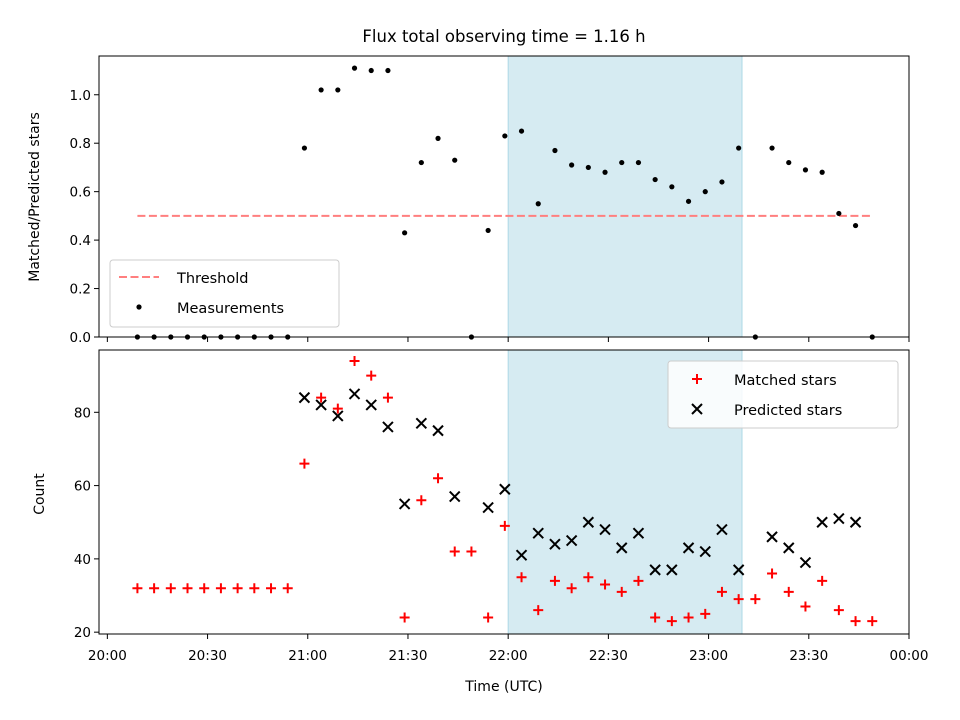 The height and width of the screenshot is (720, 960). What do you see at coordinates (697, 409) in the screenshot?
I see `legend-swatch` at bounding box center [697, 409].